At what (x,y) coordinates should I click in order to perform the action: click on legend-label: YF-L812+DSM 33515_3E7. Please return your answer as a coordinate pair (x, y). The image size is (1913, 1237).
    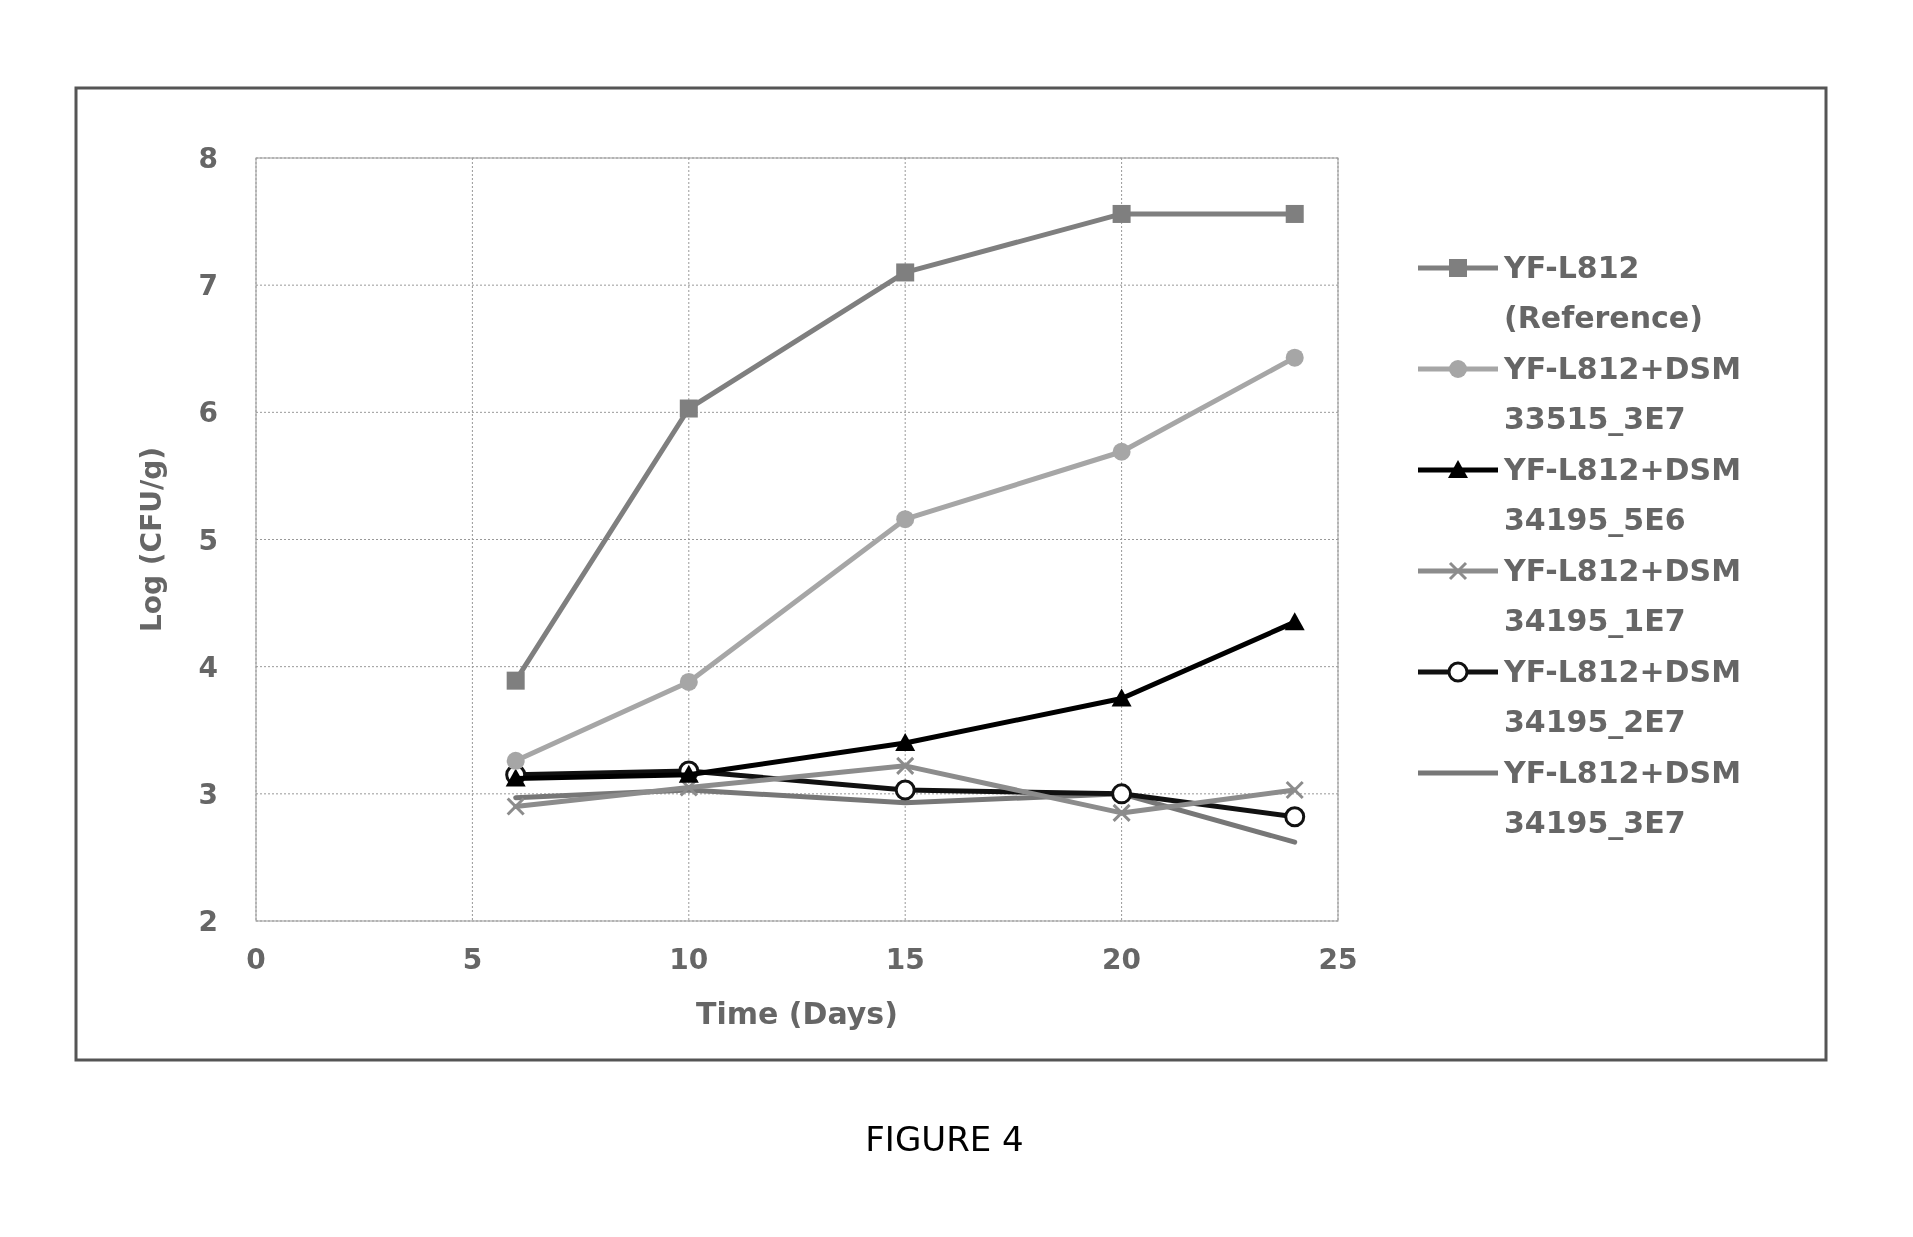
    Looking at the image, I should click on (1622, 393).